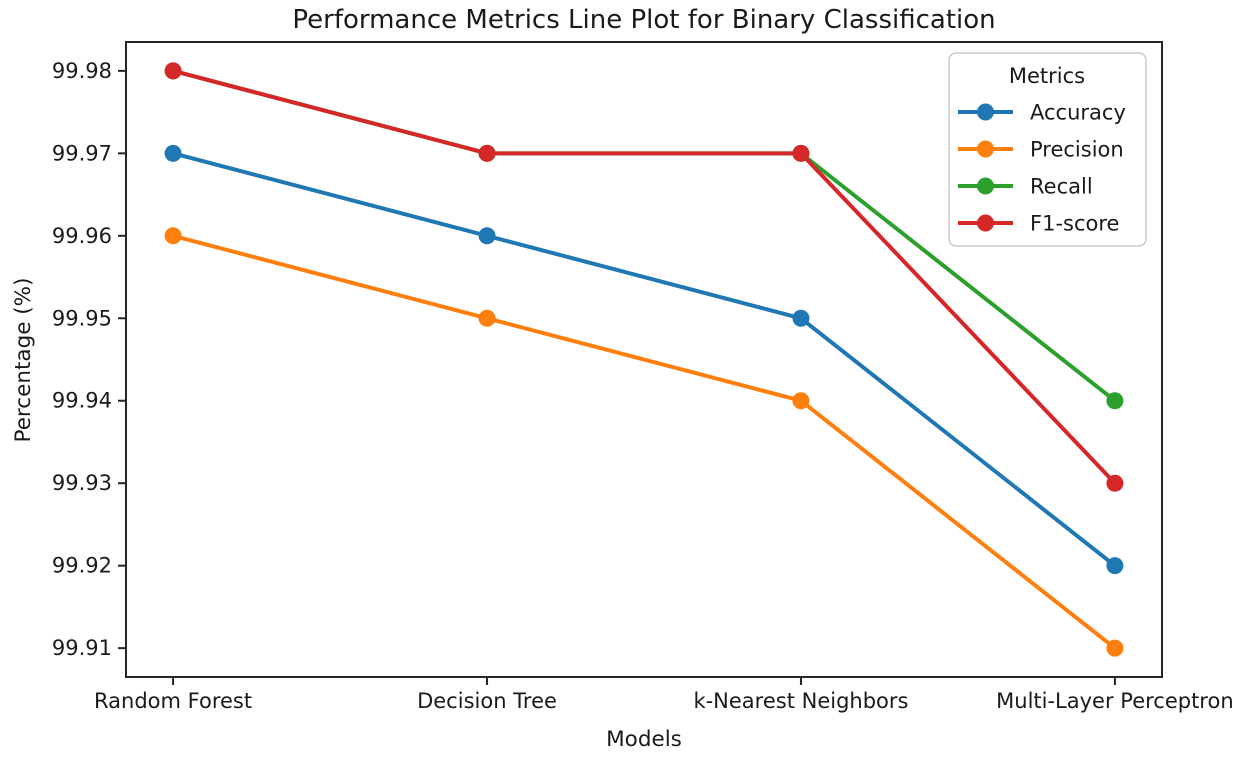  Describe the element at coordinates (985, 223) in the screenshot. I see `legend-marker-f1-score` at that location.